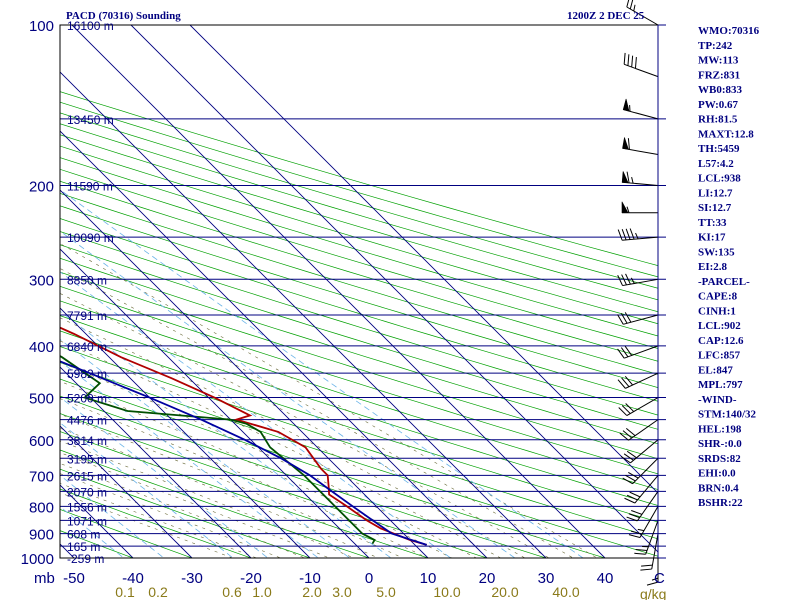 The image size is (800, 600). Describe the element at coordinates (262, 592) in the screenshot. I see `mixing-ratio-tick-label: 1.0` at that location.